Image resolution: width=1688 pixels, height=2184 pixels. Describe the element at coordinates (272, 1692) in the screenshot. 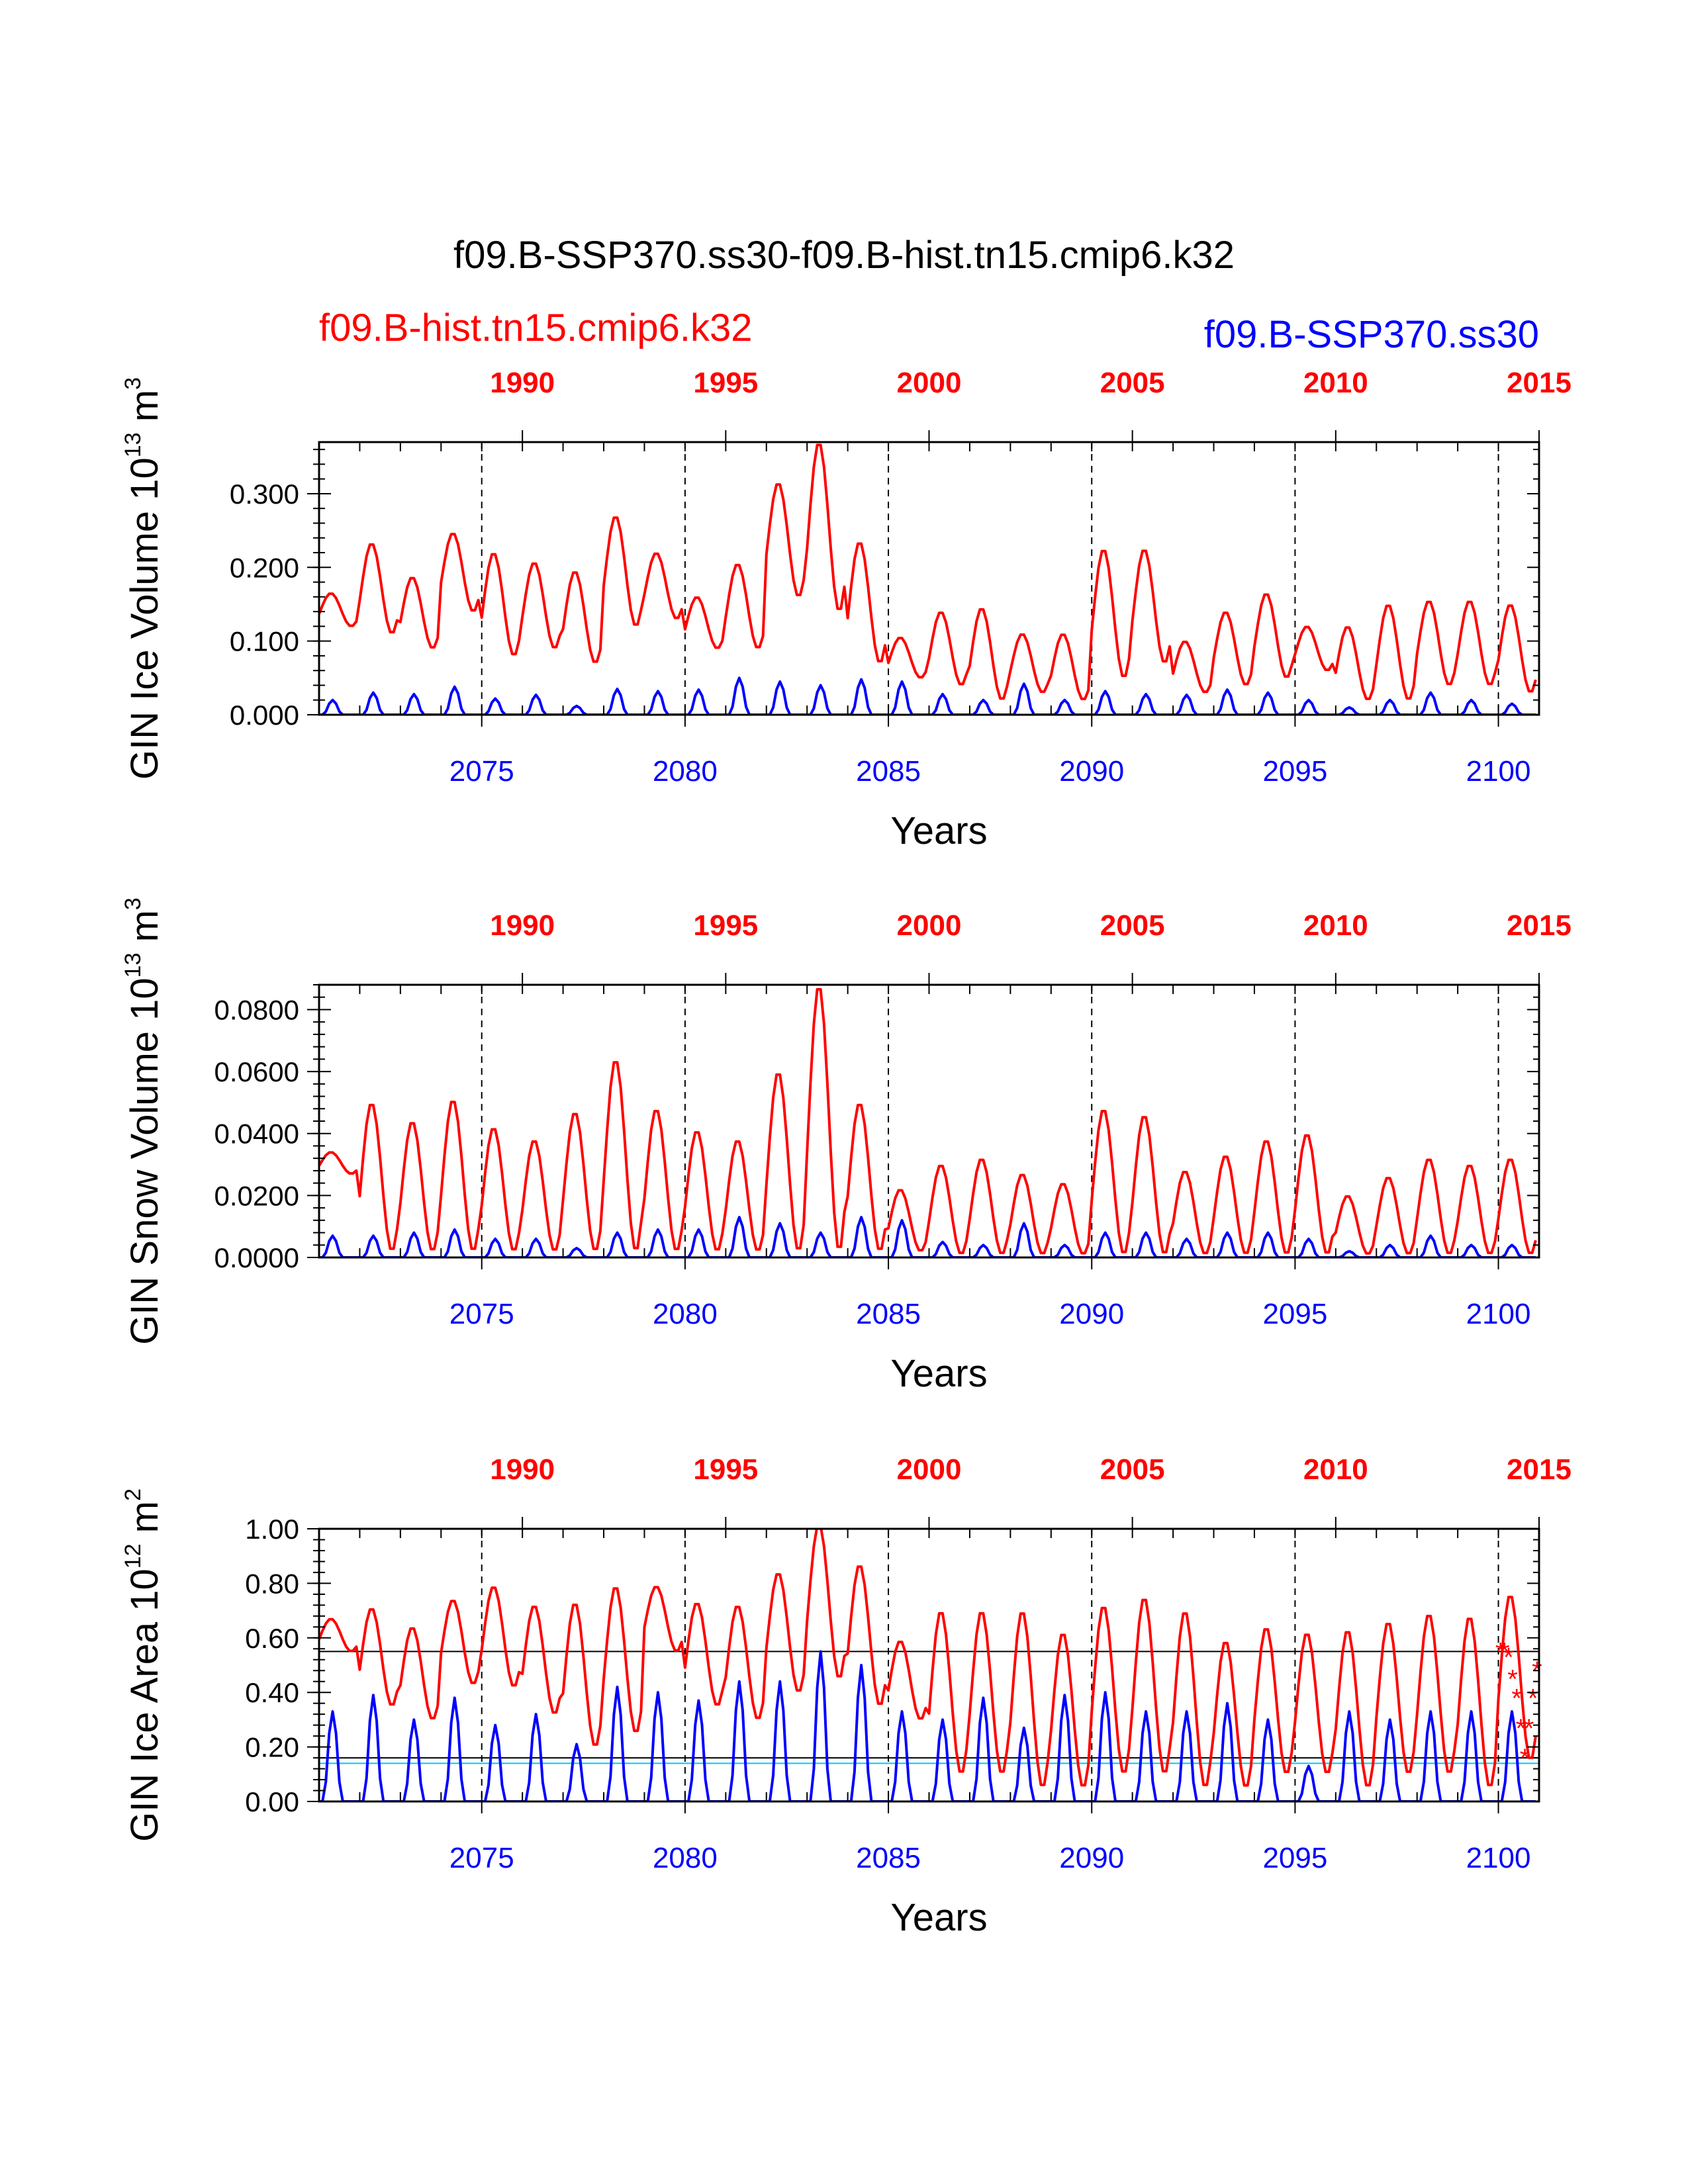

I see `y-tick-label: 0.40` at that location.